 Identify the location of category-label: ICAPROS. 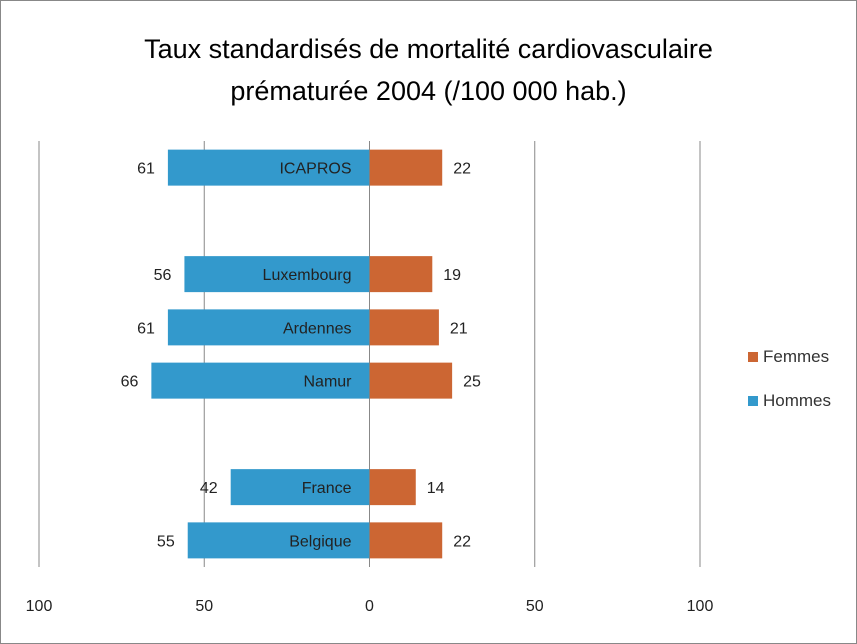
(315, 169).